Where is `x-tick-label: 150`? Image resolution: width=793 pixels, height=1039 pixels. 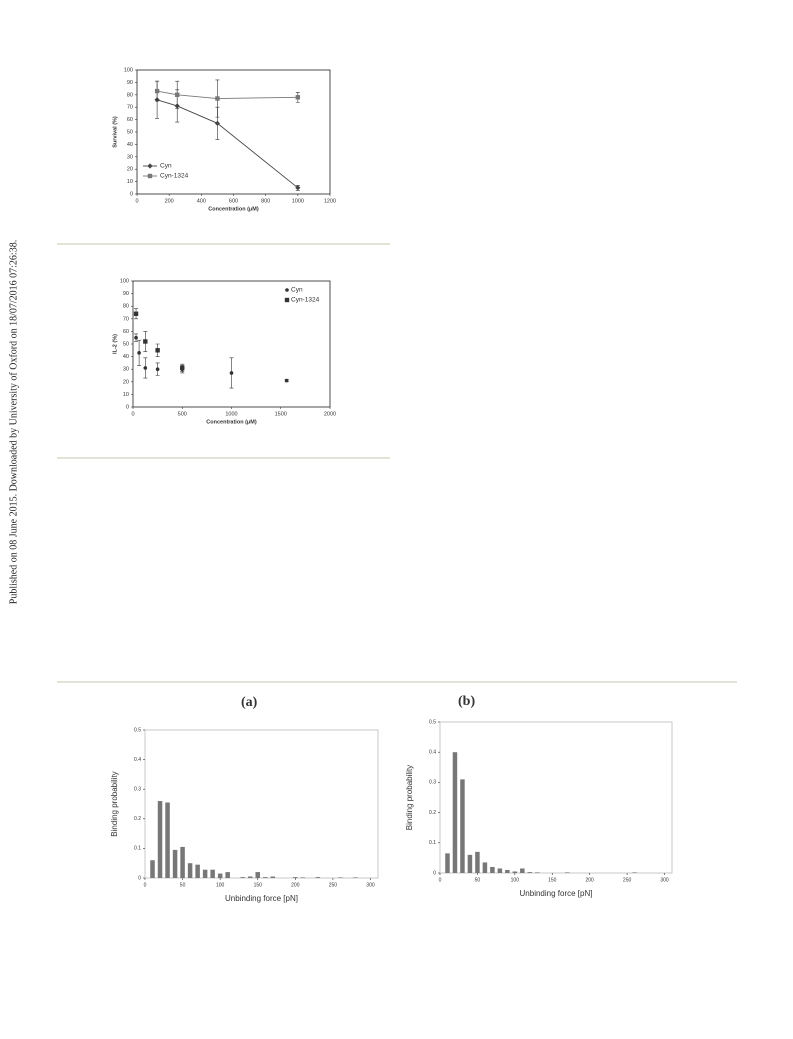
x-tick-label: 150 is located at coordinates (258, 885).